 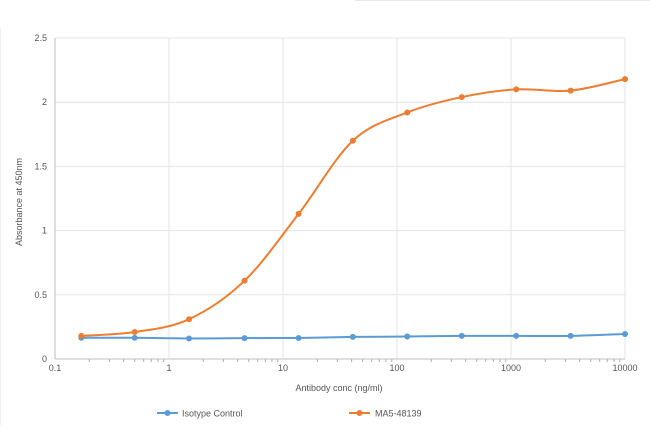 What do you see at coordinates (624, 368) in the screenshot?
I see `x-tick-label: 10000` at bounding box center [624, 368].